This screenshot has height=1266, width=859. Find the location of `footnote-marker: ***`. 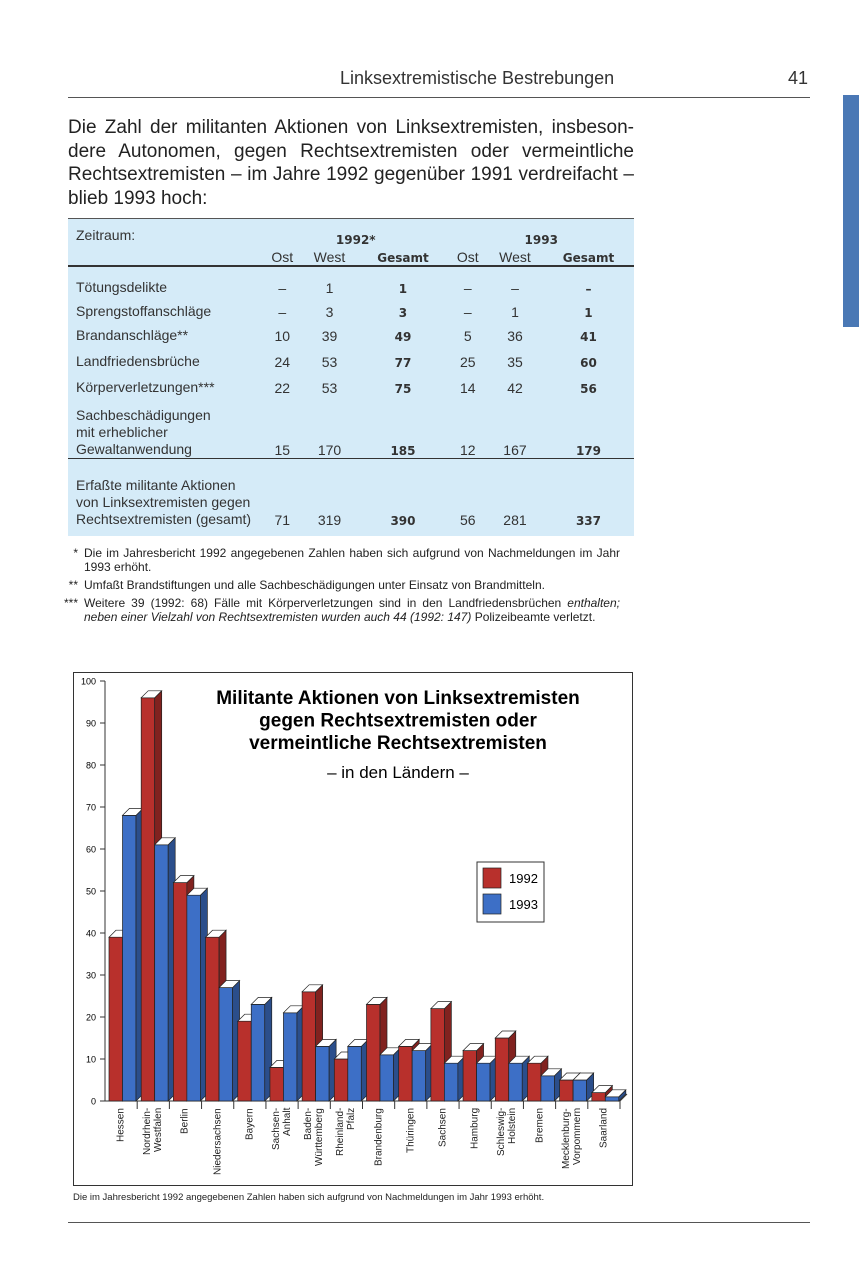

footnote-marker: *** is located at coordinates (70, 603).